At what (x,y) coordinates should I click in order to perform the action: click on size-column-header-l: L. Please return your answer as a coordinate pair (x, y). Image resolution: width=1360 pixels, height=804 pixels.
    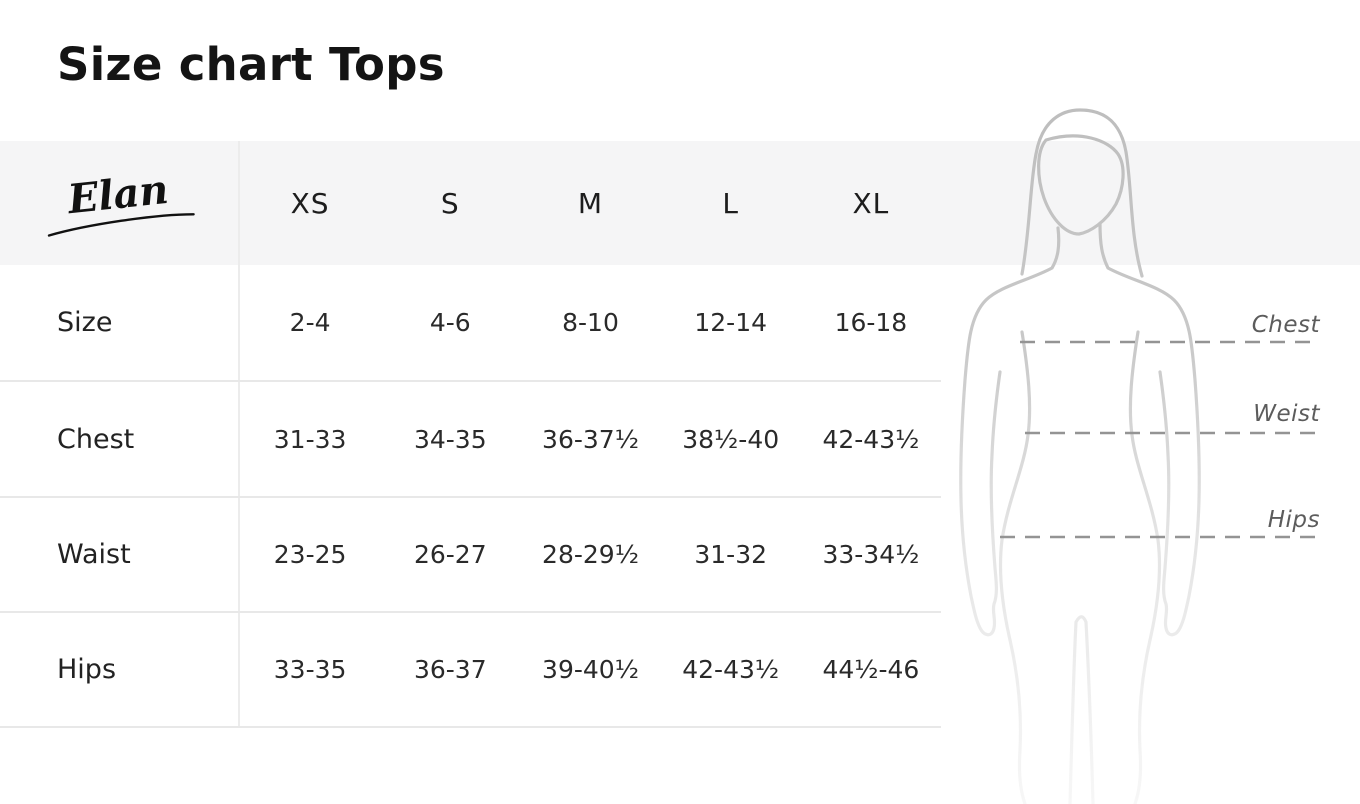
    Looking at the image, I should click on (730, 203).